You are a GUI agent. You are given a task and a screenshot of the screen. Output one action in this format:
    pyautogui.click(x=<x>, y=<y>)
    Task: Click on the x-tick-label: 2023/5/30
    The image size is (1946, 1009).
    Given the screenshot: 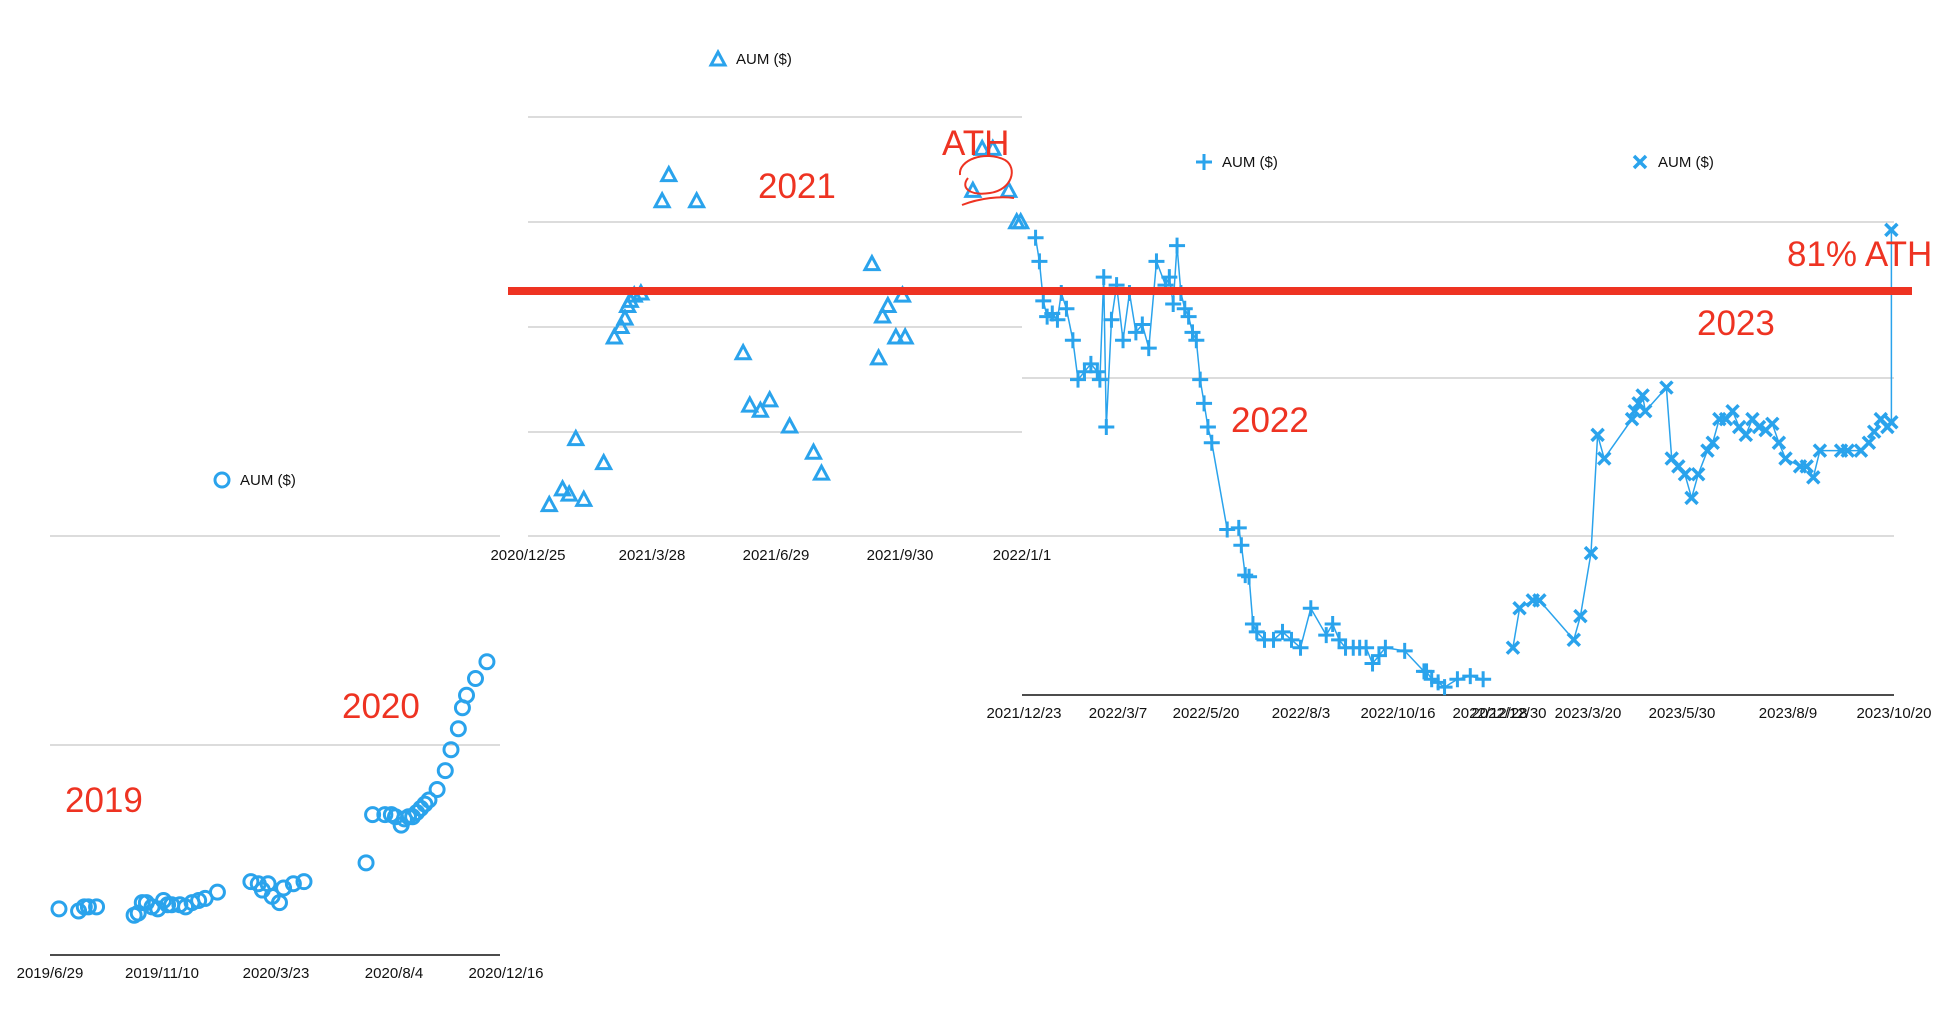 What is the action you would take?
    pyautogui.click(x=1682, y=713)
    